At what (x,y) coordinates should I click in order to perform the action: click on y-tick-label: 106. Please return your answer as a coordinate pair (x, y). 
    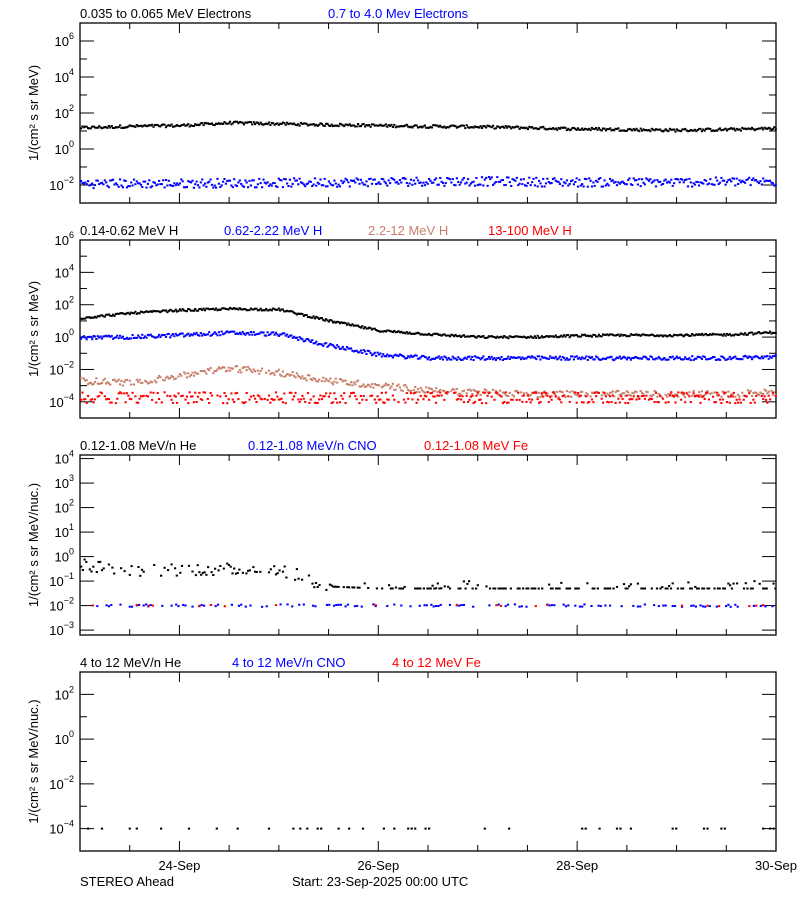
    Looking at the image, I should click on (64, 239).